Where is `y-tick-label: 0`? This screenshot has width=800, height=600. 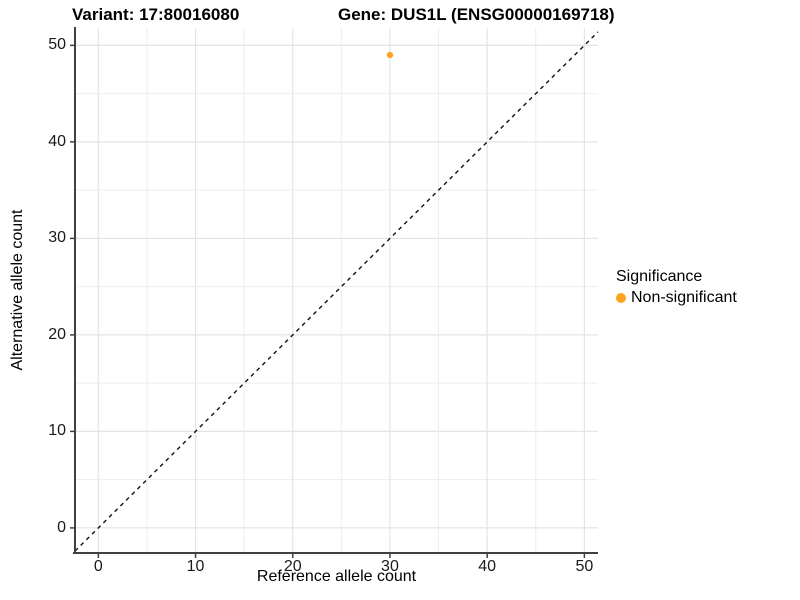 y-tick-label: 0 is located at coordinates (61, 527).